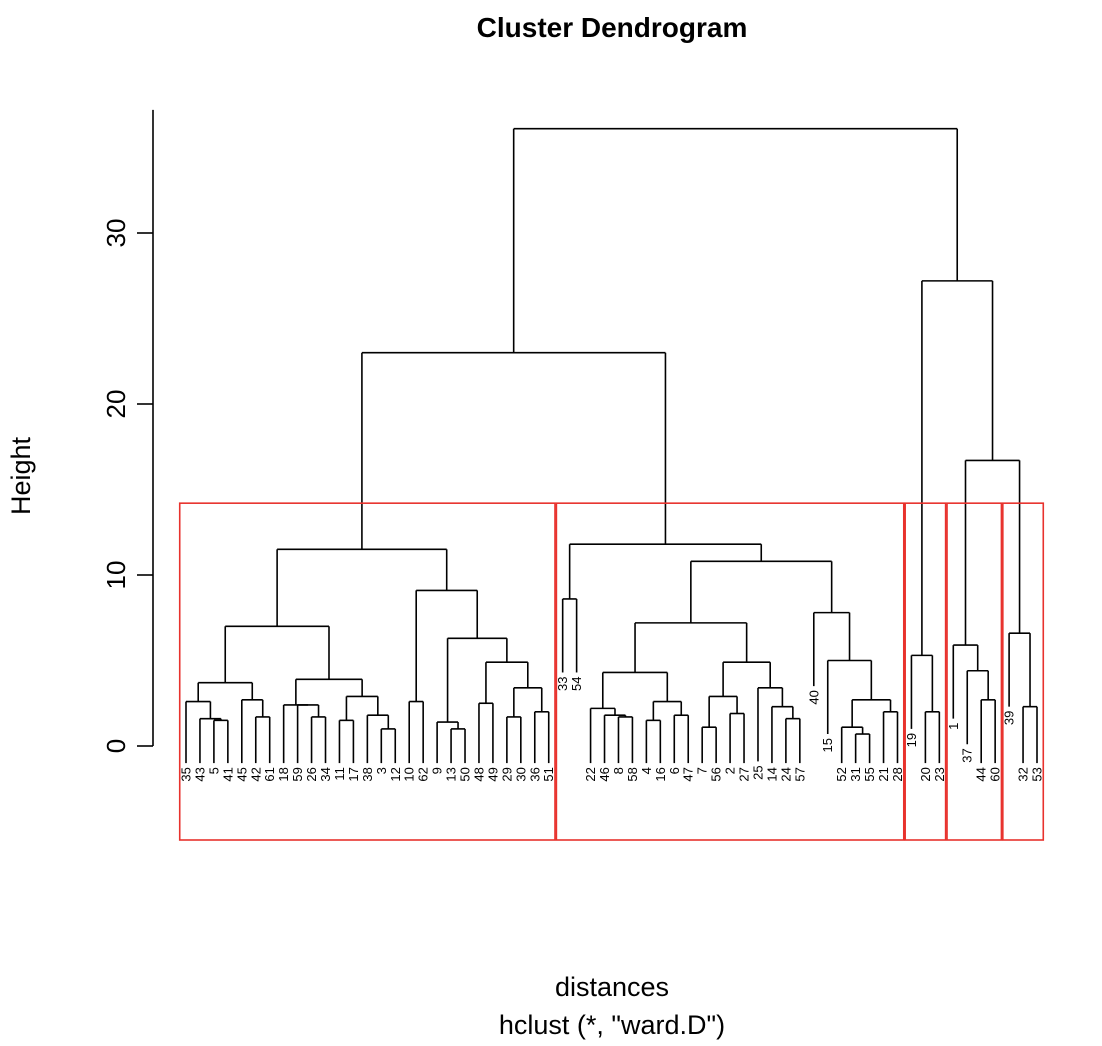  What do you see at coordinates (925, 774) in the screenshot?
I see `leaf-label: 20` at bounding box center [925, 774].